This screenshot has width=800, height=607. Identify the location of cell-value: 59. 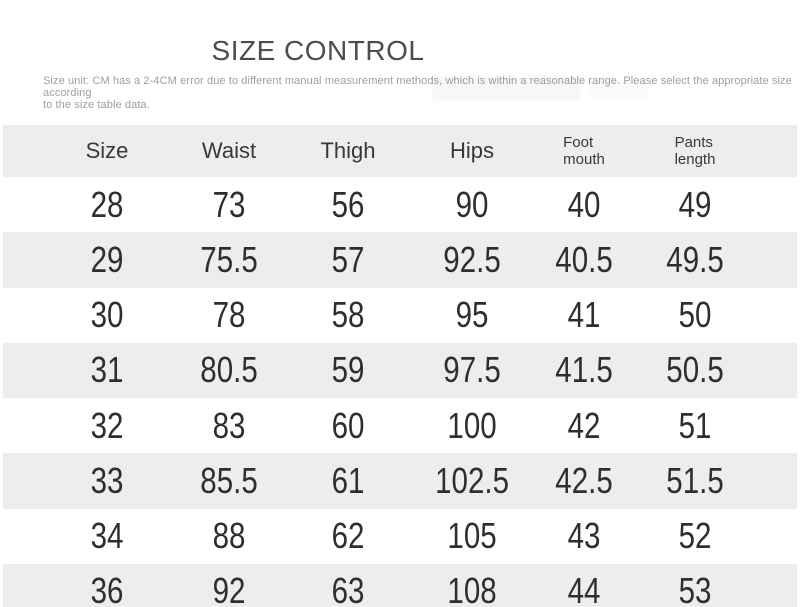
(348, 370).